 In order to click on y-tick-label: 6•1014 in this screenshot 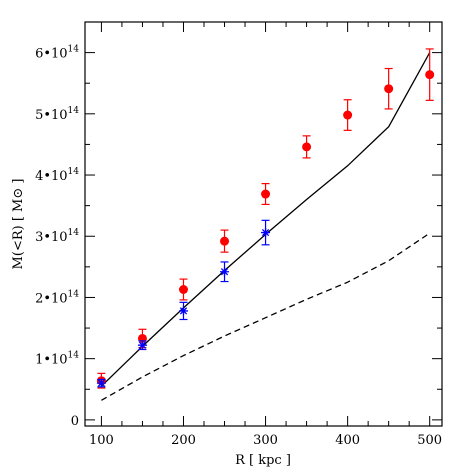, I will do `click(57, 53)`.